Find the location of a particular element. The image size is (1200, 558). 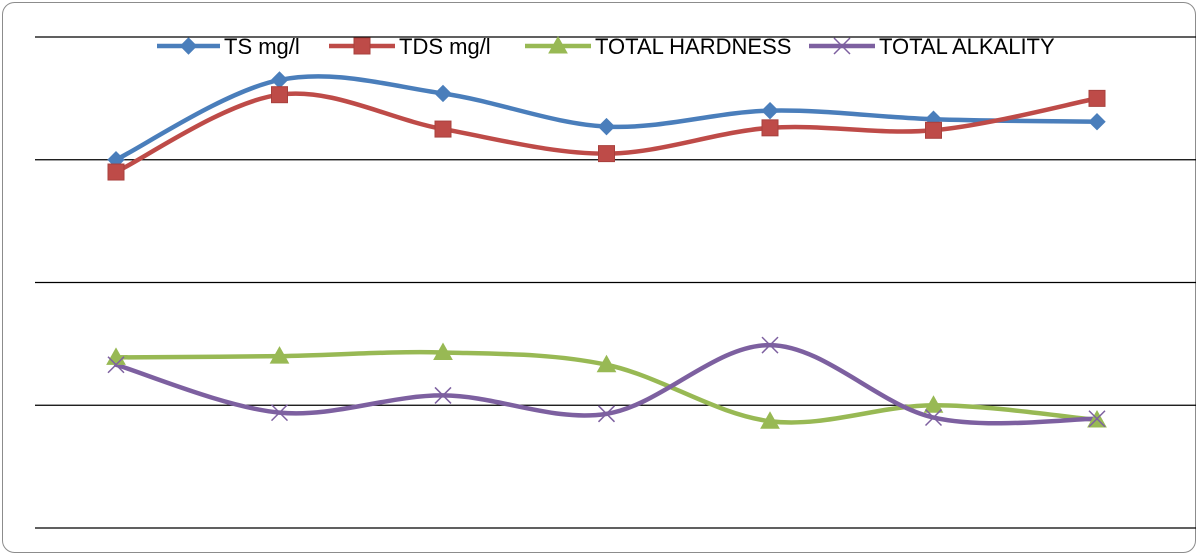

legend-label-2: TOTAL HARDNESS is located at coordinates (693, 46).